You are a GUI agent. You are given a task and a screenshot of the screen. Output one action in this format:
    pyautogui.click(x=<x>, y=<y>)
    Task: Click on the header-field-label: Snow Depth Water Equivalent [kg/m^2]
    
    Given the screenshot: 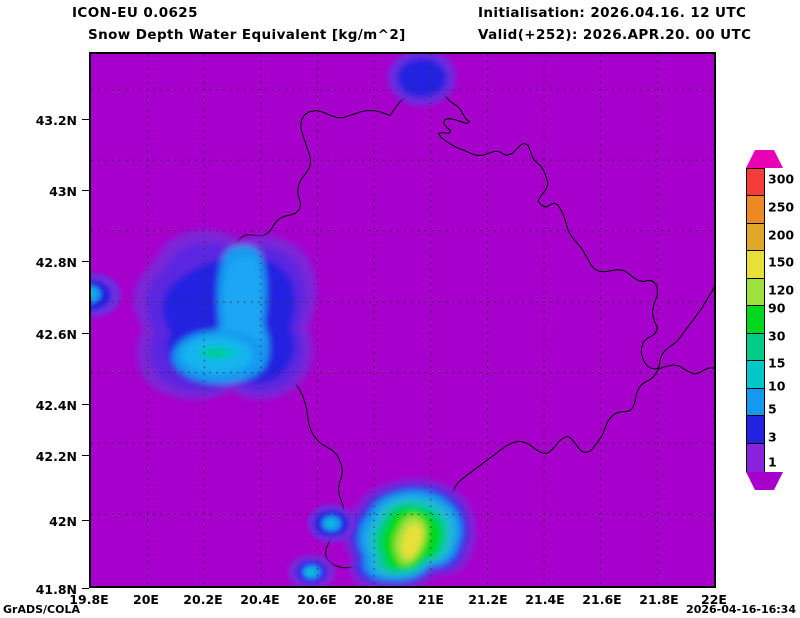 What is the action you would take?
    pyautogui.click(x=247, y=35)
    